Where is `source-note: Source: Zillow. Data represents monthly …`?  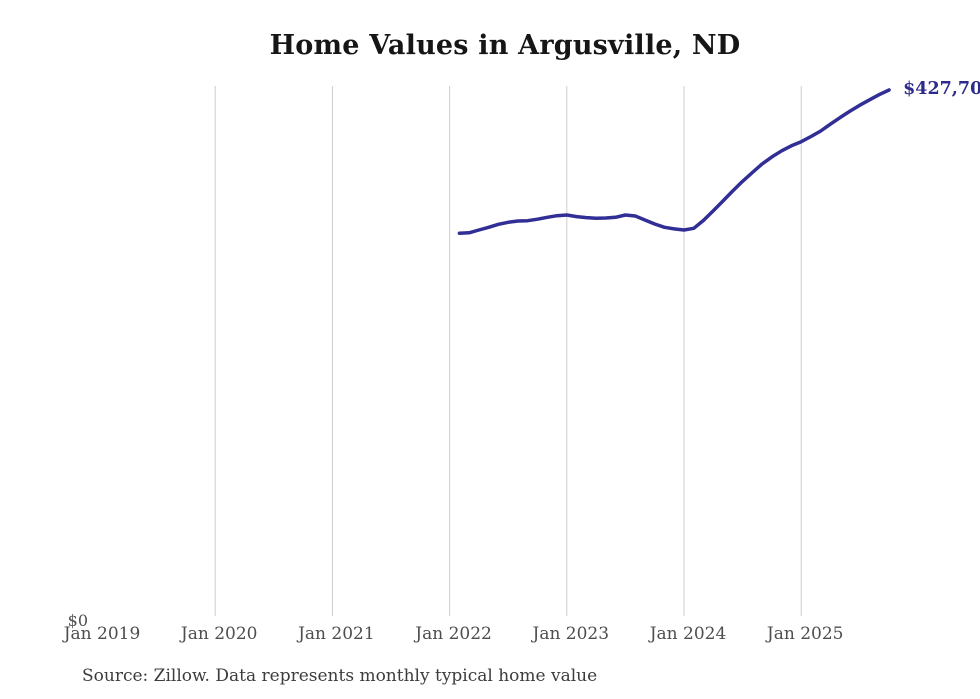
source-note: Source: Zillow. Data represents monthly … is located at coordinates (340, 676).